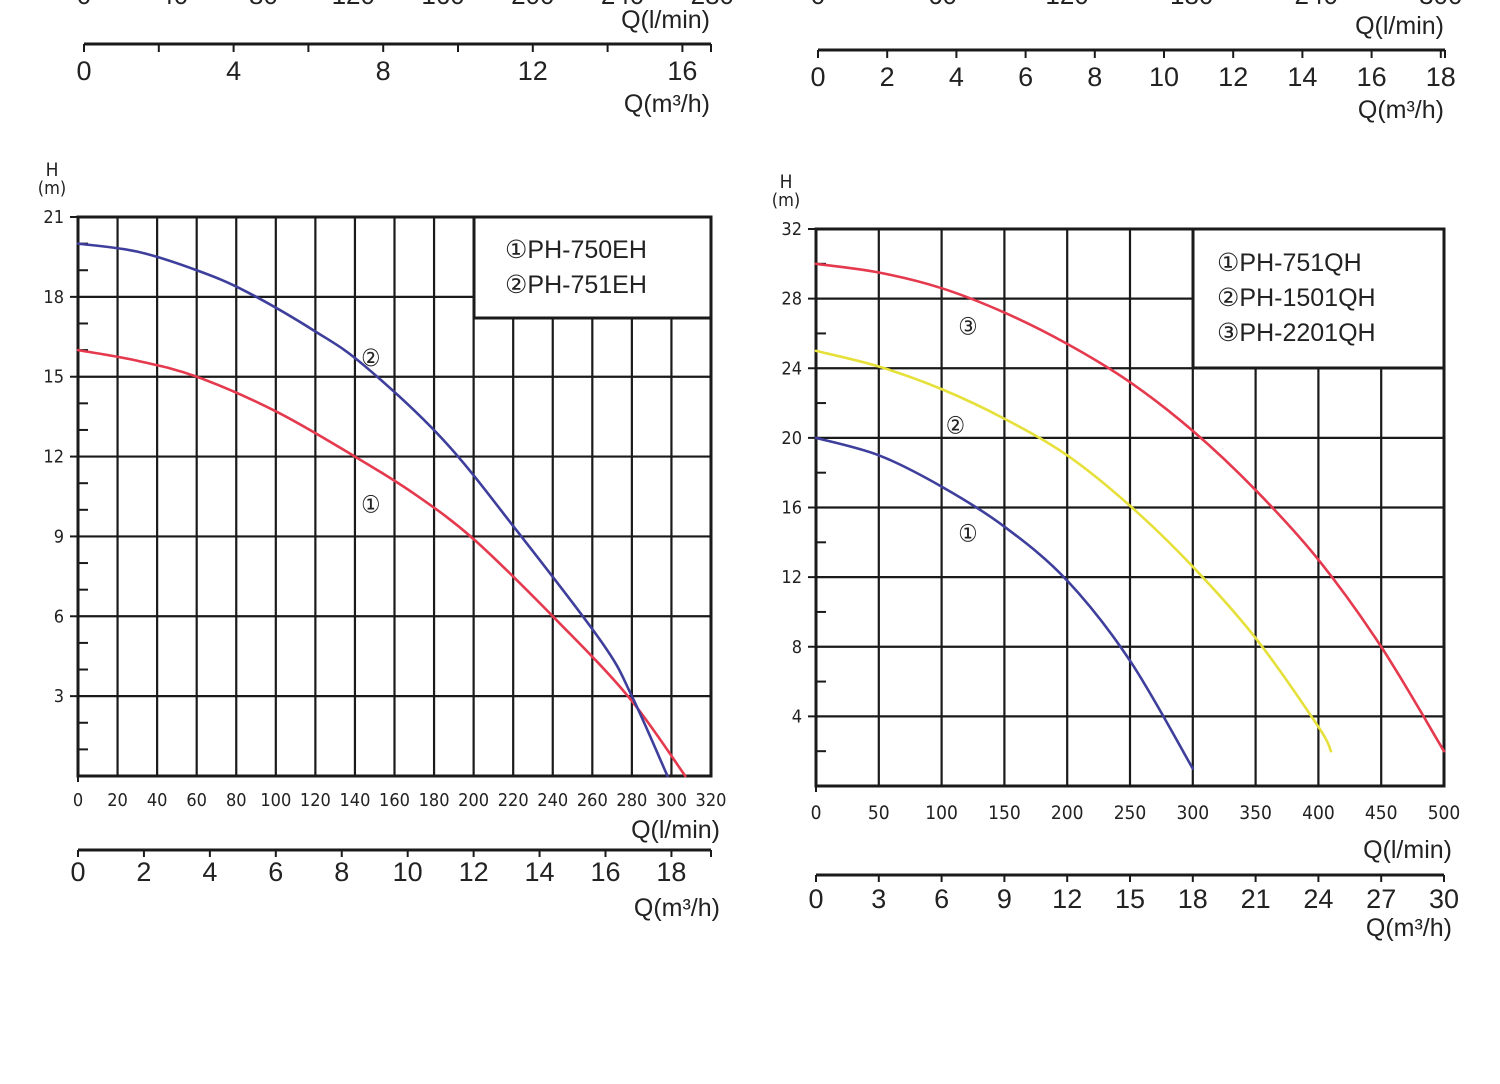 The image size is (1500, 1084). I want to click on legend: ①PH-750EH ②PH-751EH, so click(592, 267).